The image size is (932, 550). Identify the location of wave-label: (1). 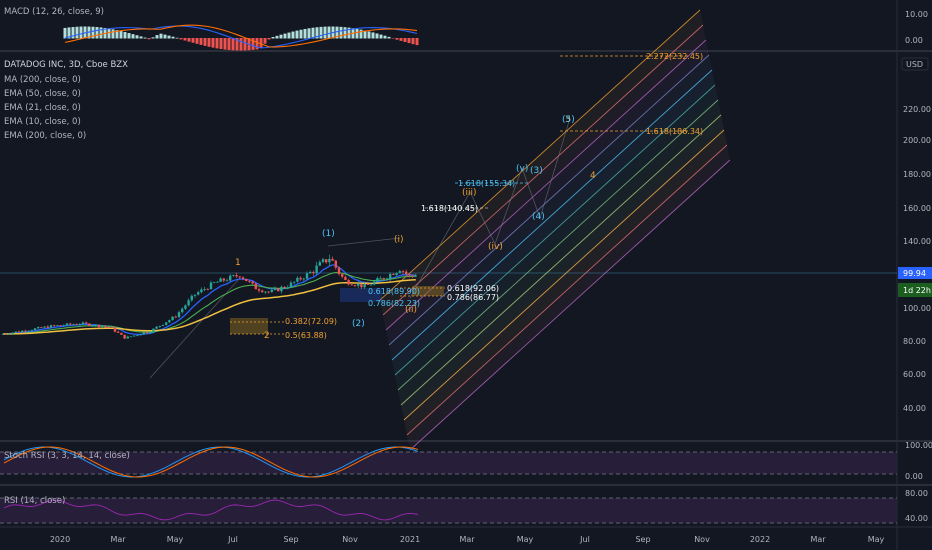
(328, 234).